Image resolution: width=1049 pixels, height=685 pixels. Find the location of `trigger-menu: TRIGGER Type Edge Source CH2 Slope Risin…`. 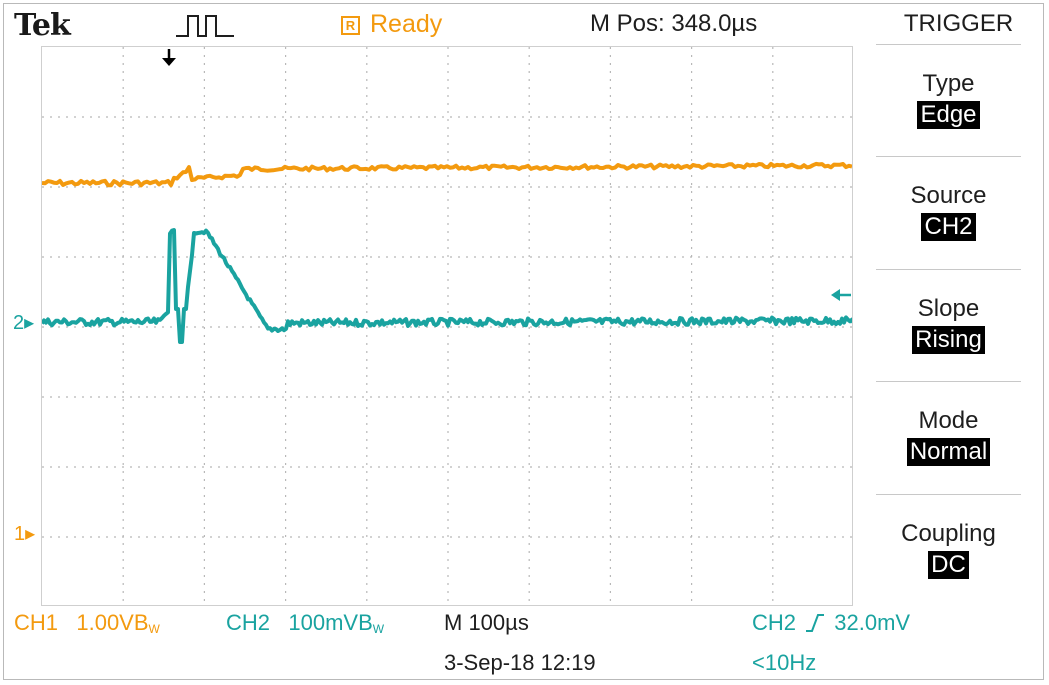

trigger-menu: TRIGGER Type Edge Source CH2 Slope Risin… is located at coordinates (958, 306).